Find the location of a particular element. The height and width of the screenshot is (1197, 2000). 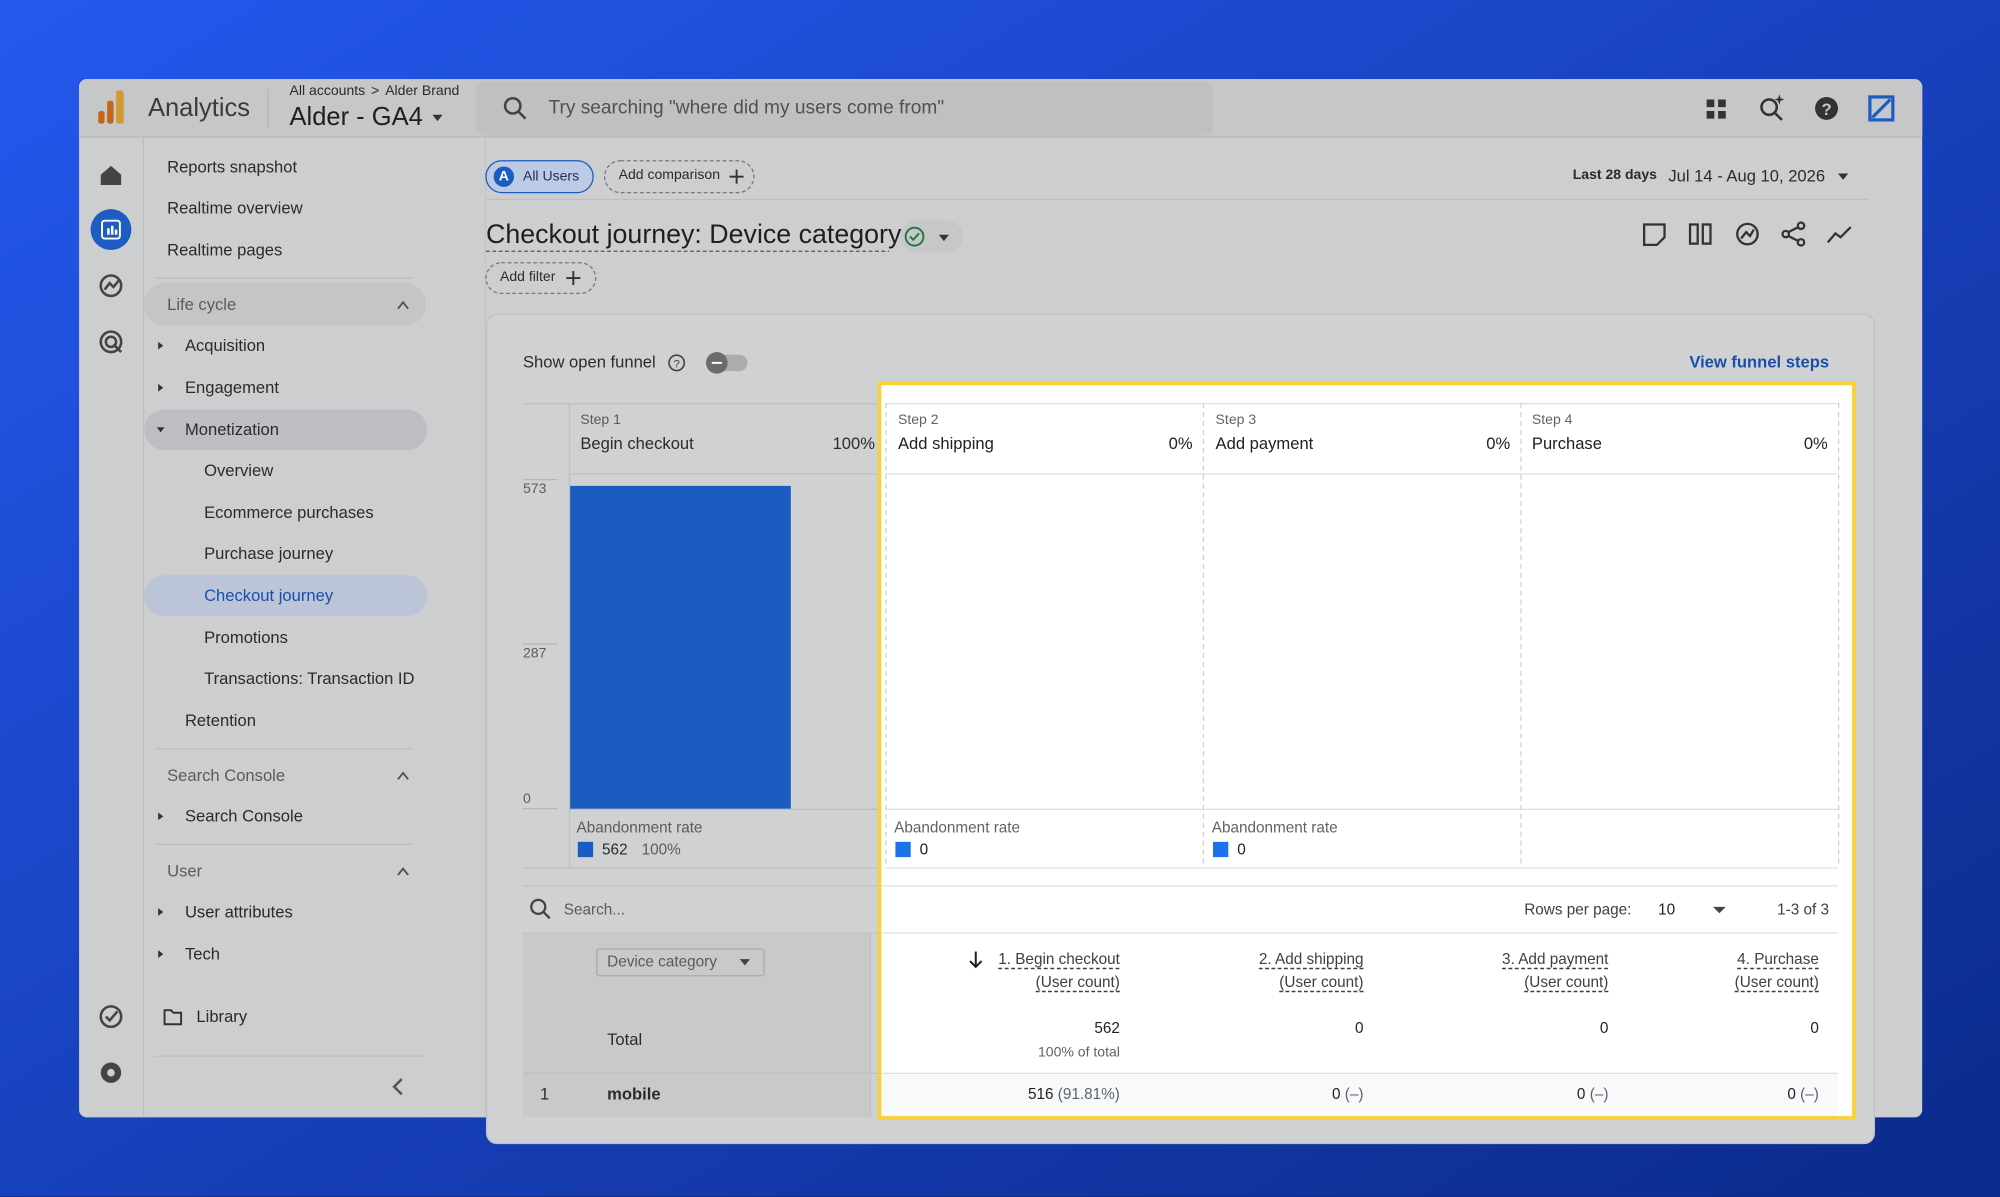

step-name: Purchase is located at coordinates (1566, 443).